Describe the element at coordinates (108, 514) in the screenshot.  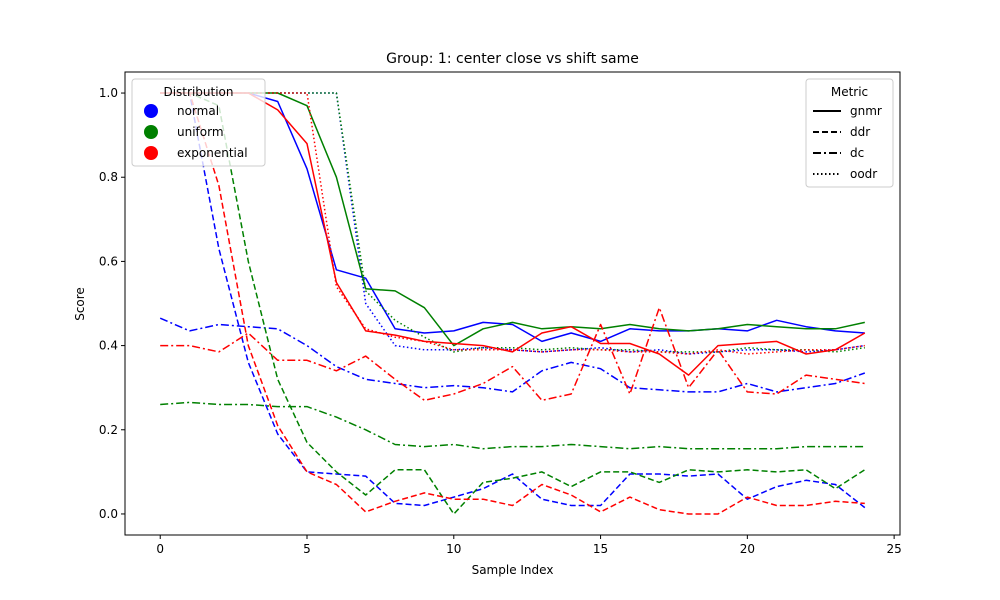
I see `y-tick-label: 0.0` at that location.